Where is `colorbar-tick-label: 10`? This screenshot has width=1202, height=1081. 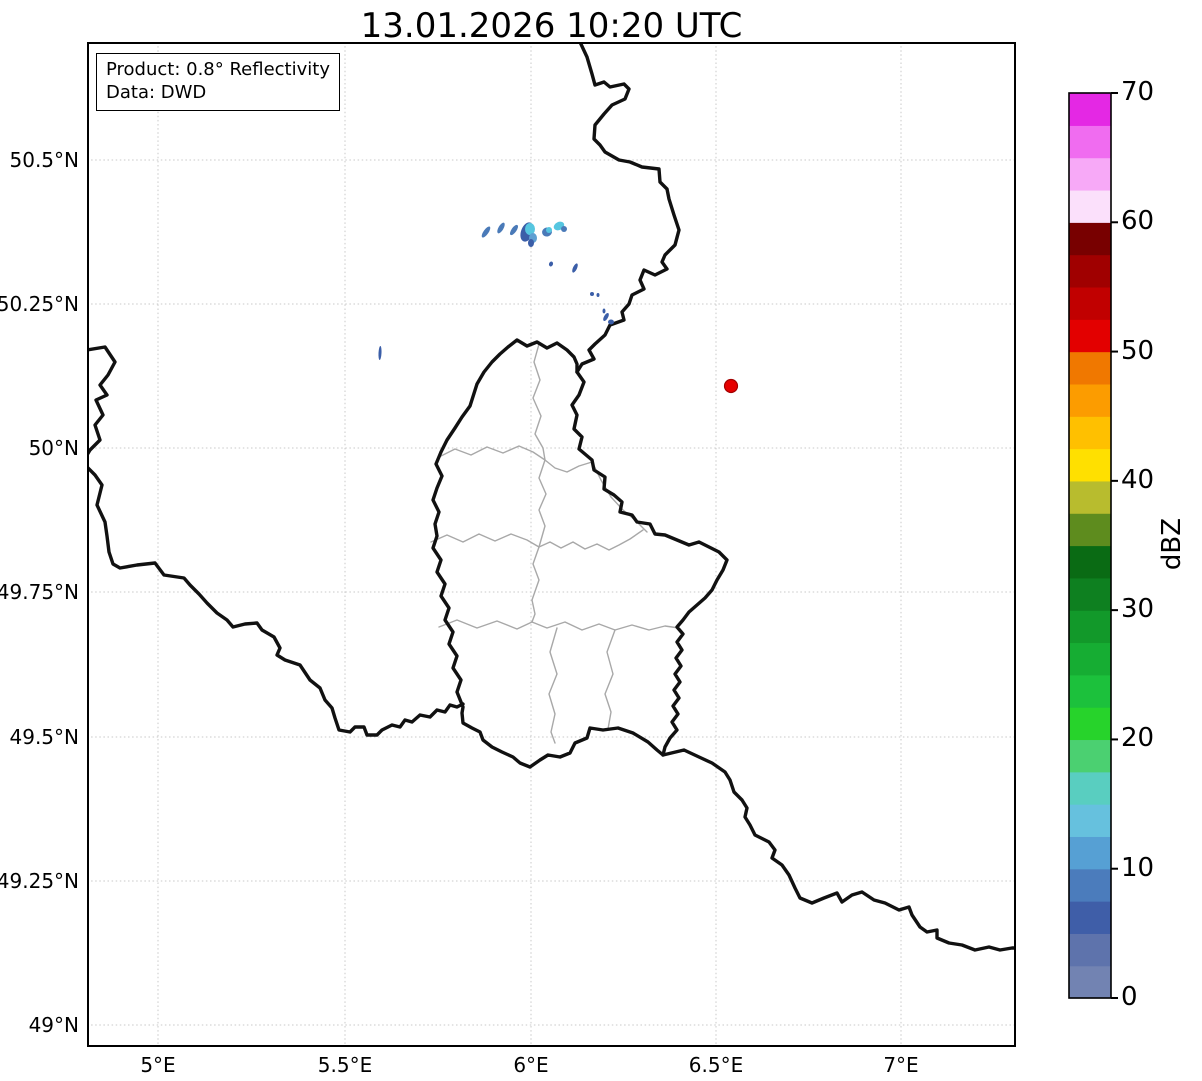
colorbar-tick-label: 10 is located at coordinates (1138, 867).